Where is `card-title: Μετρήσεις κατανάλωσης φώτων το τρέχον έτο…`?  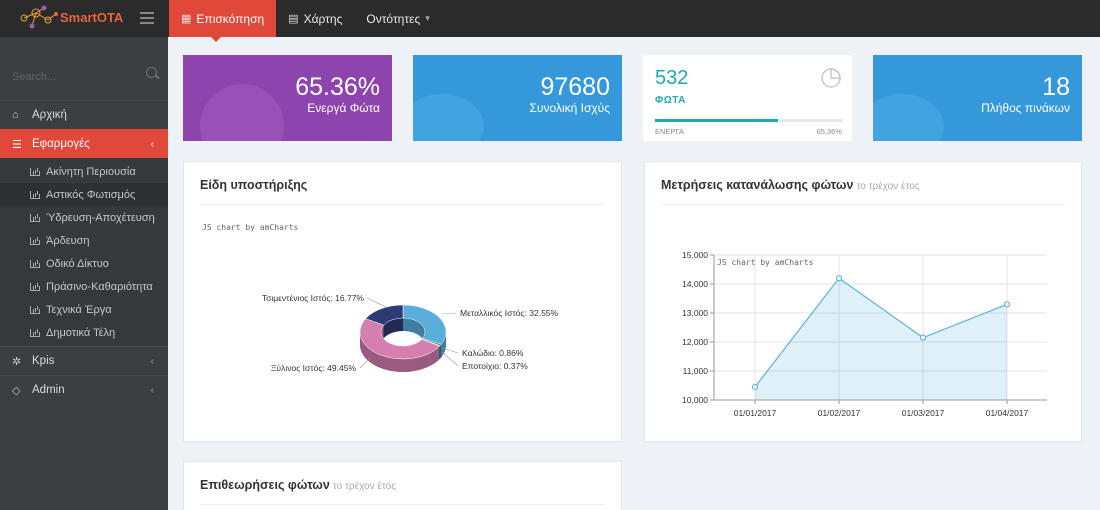
card-title: Μετρήσεις κατανάλωσης φώτων το τρέχον έτο… is located at coordinates (790, 185).